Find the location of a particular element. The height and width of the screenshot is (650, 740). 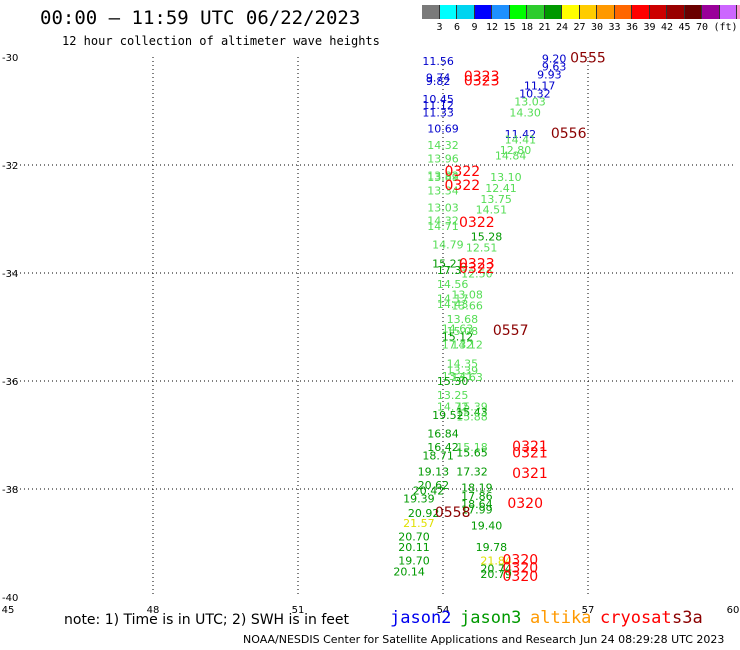

swh-value: 14.35 is located at coordinates (463, 364).